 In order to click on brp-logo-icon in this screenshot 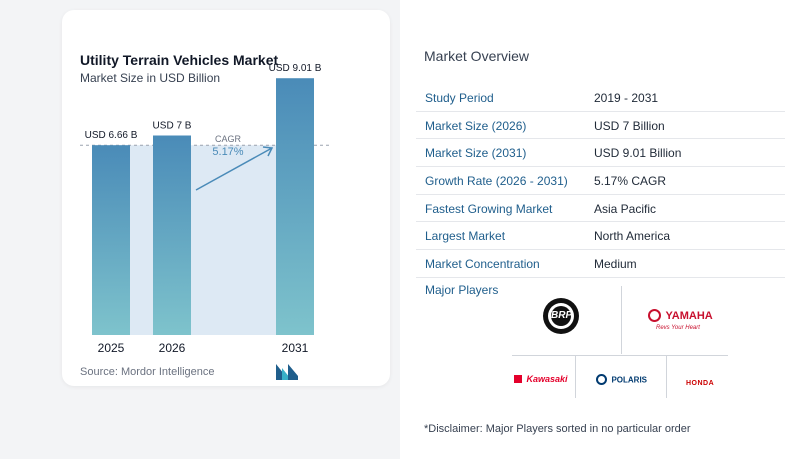, I will do `click(561, 316)`.